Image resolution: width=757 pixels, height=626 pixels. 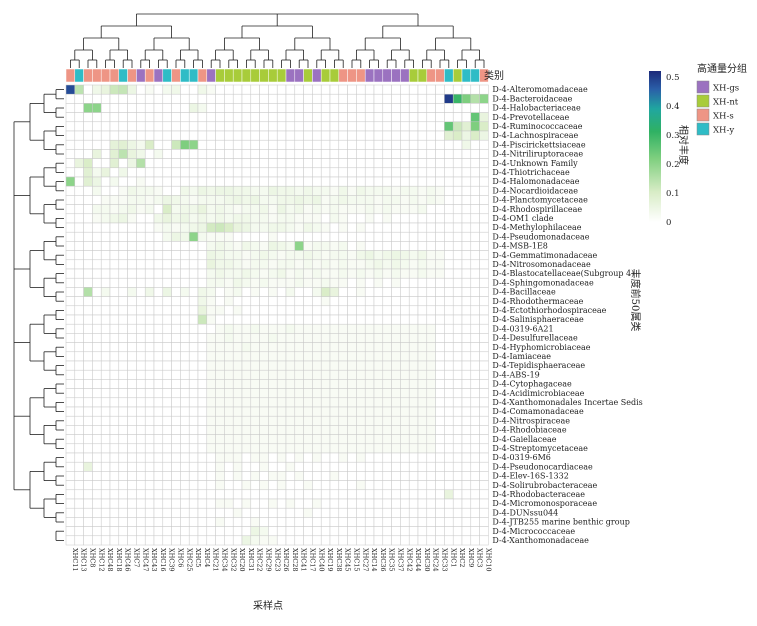 What do you see at coordinates (521, 457) in the screenshot?
I see `row-label: D-4-0319-6M6` at bounding box center [521, 457].